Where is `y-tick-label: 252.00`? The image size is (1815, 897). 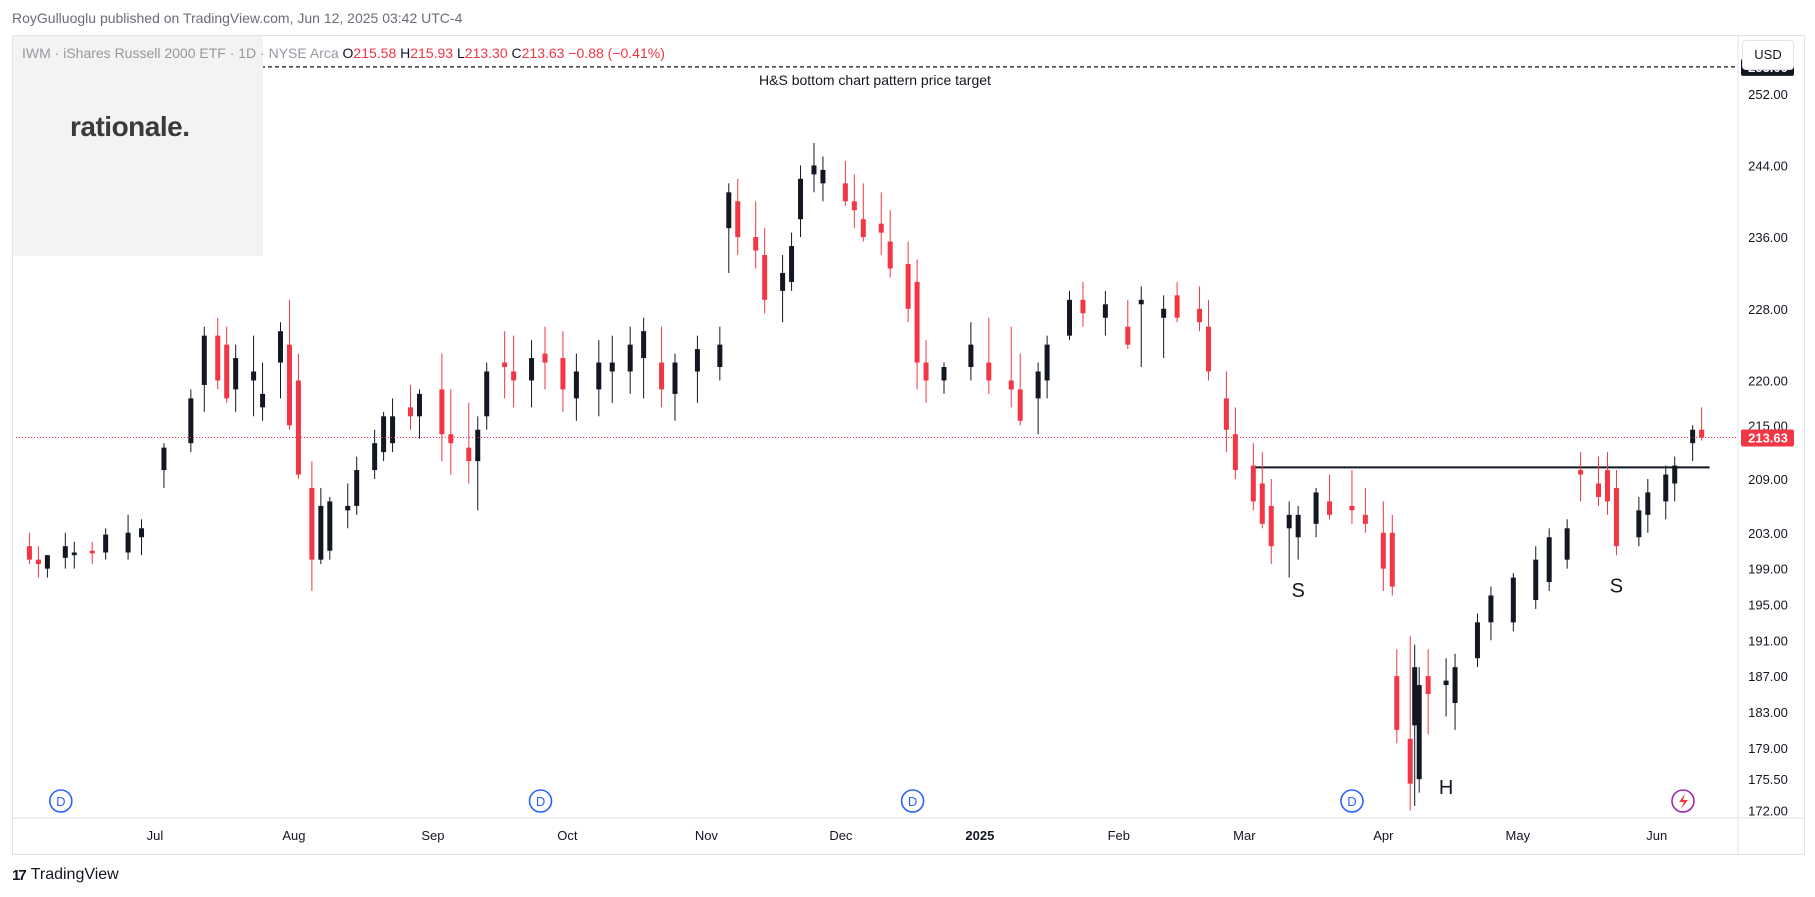
y-tick-label: 252.00 is located at coordinates (1768, 94).